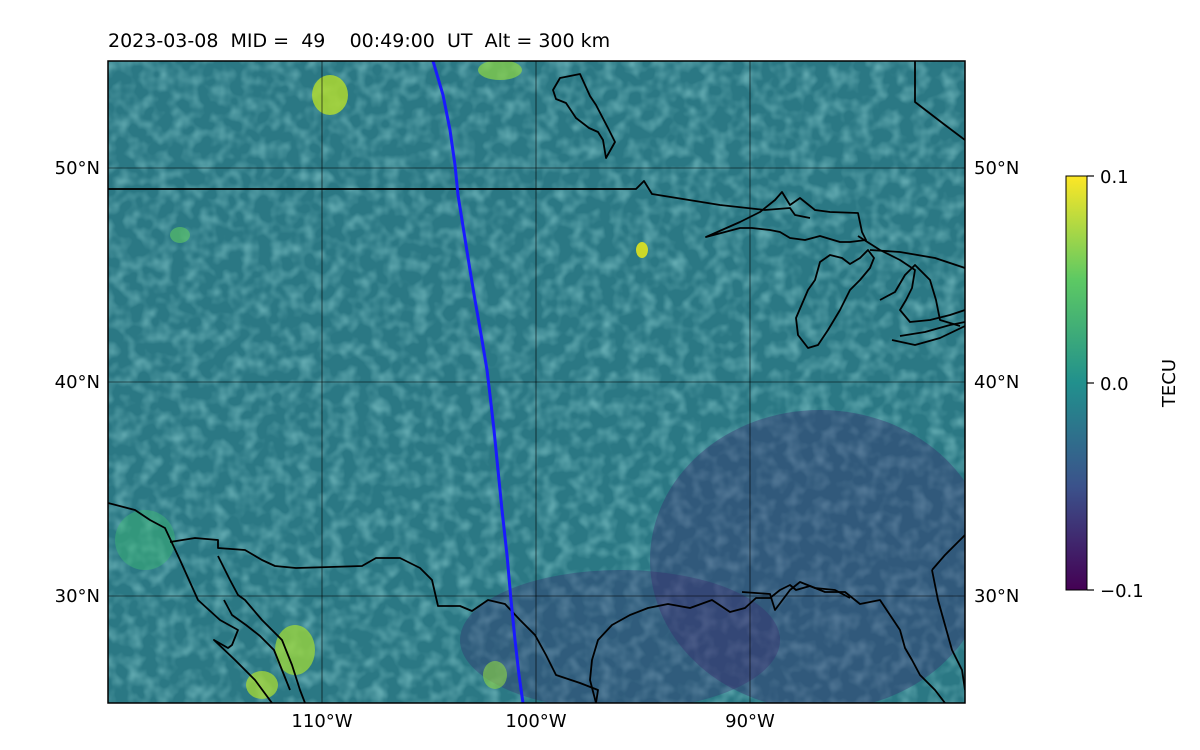  What do you see at coordinates (996, 596) in the screenshot?
I see `lat-tick-label-right: 30°N` at bounding box center [996, 596].